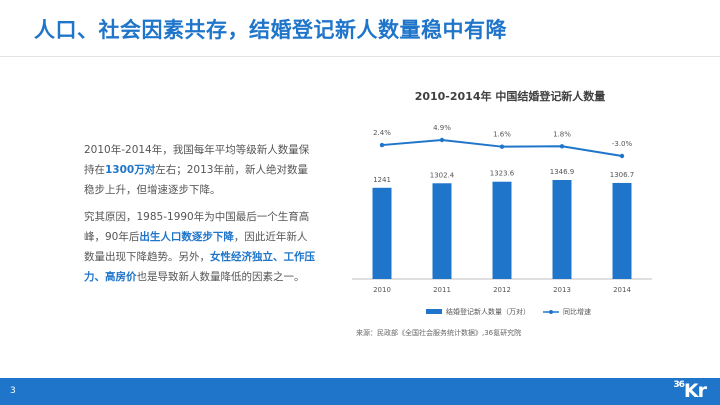 This screenshot has width=720, height=405. Describe the element at coordinates (270, 30) in the screenshot. I see `page-title: 人口、社会因素共存，结婚登记新人数量稳中有降` at that location.